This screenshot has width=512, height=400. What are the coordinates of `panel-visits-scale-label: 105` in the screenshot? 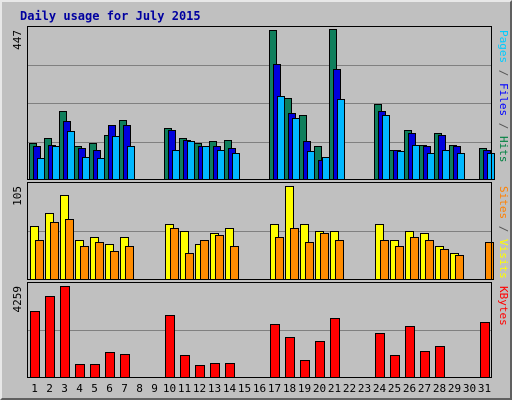 It's located at (17, 196).